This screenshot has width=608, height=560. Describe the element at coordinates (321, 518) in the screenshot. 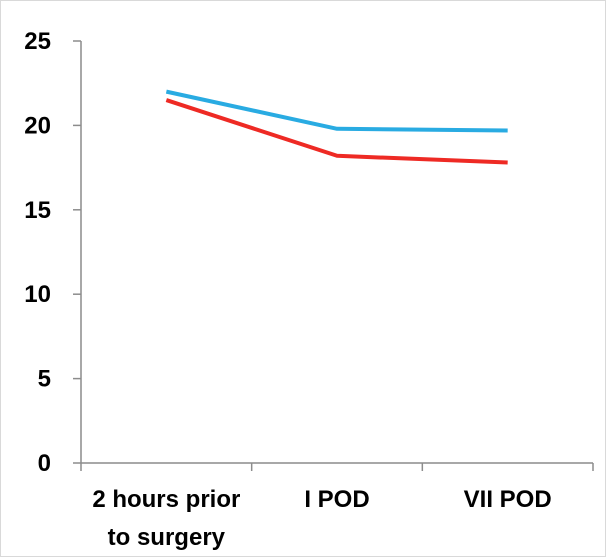

I see `x-tick-labels: 2 hours prior to surgery I POD VII POD` at that location.